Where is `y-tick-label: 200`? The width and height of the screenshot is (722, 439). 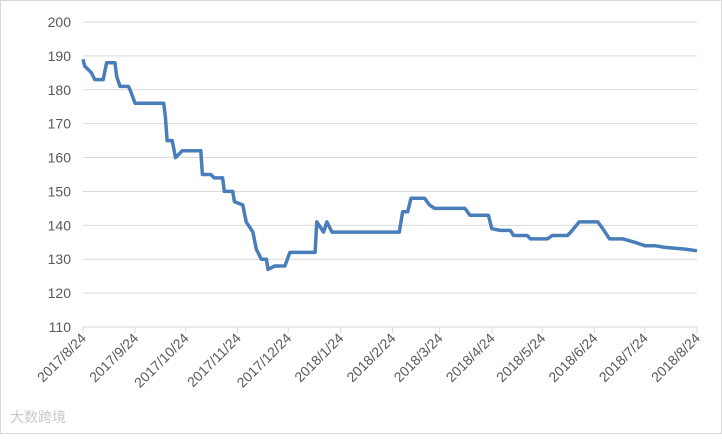 y-tick-label: 200 is located at coordinates (60, 22).